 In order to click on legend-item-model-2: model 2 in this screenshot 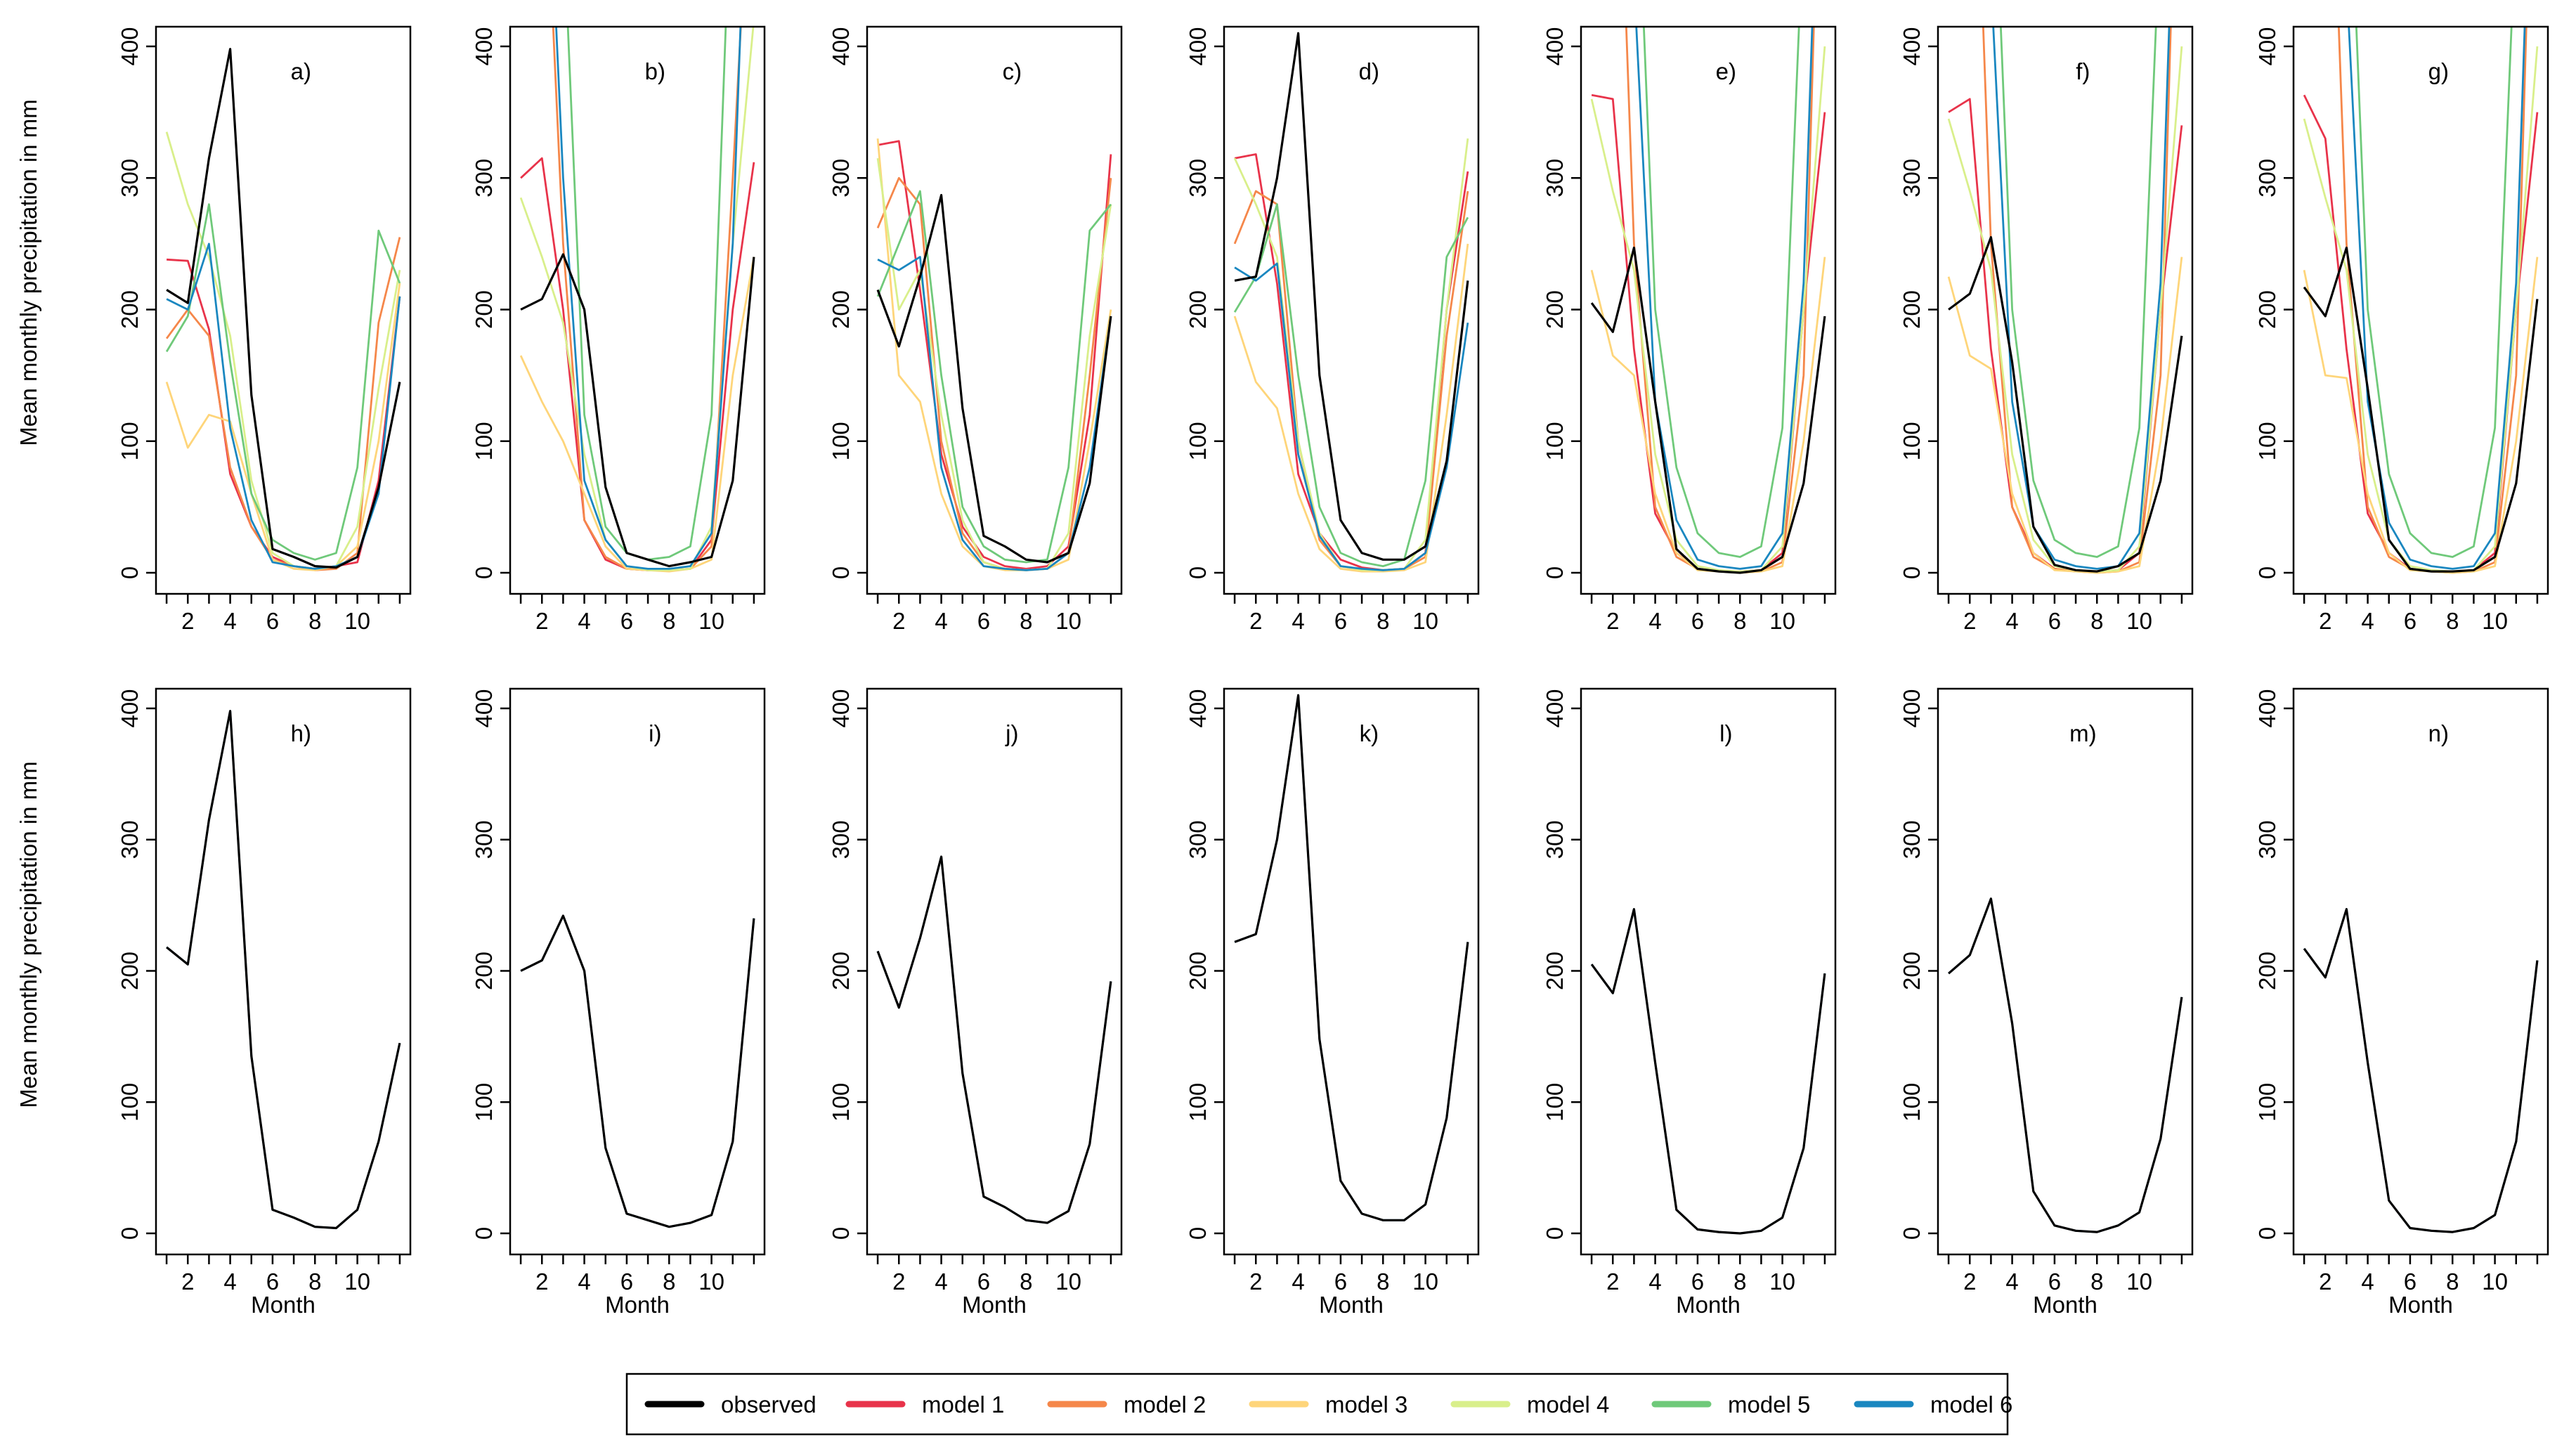, I will do `click(1126, 1404)`.